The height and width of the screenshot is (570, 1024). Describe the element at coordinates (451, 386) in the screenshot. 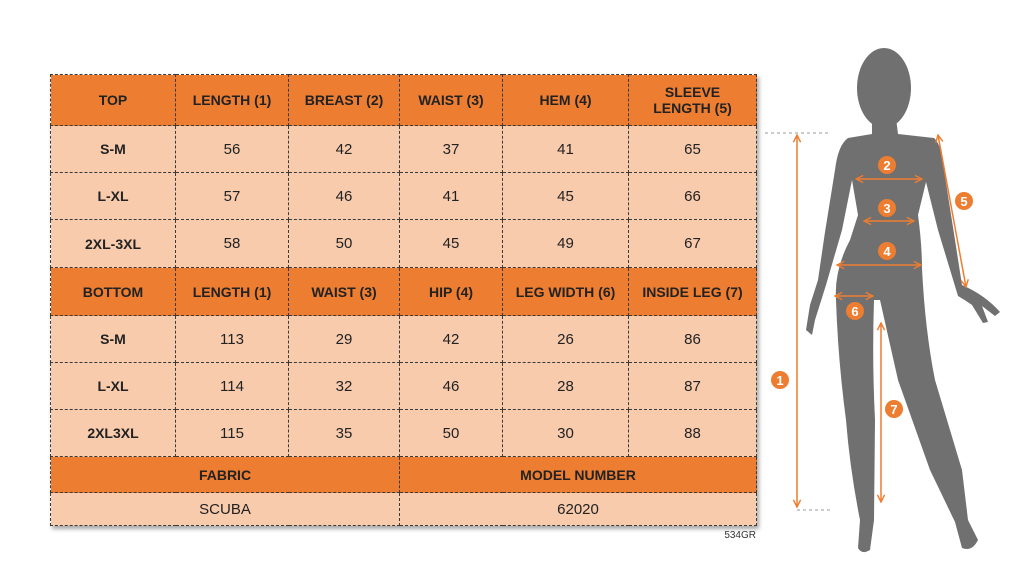

I see `cell: 46` at that location.